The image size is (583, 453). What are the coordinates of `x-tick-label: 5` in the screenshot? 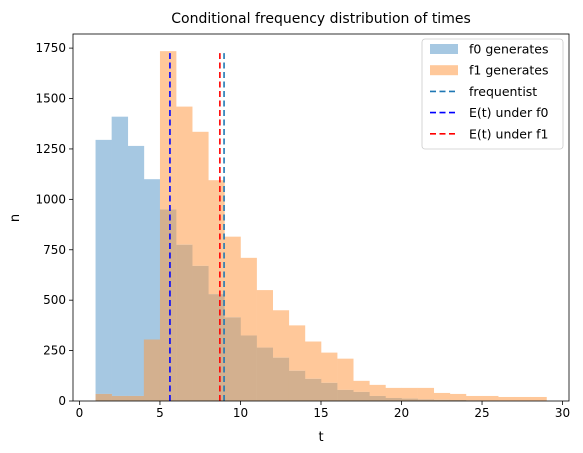 It's located at (160, 413).